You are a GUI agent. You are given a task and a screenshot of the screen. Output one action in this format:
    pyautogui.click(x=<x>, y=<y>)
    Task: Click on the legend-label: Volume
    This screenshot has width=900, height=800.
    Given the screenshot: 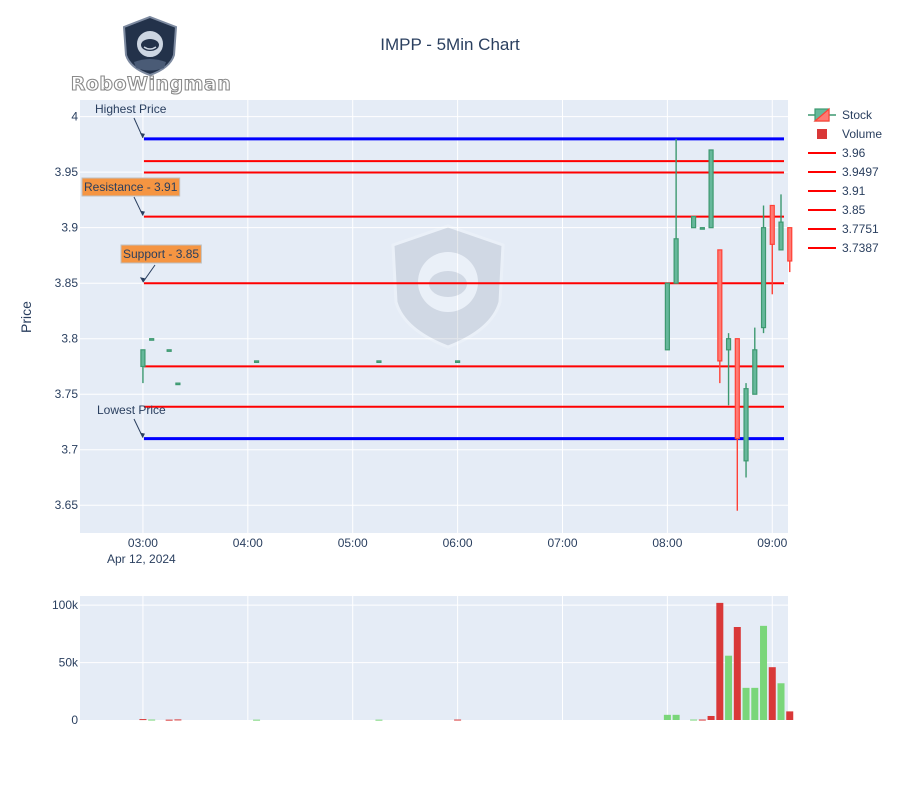 What is the action you would take?
    pyautogui.click(x=862, y=134)
    